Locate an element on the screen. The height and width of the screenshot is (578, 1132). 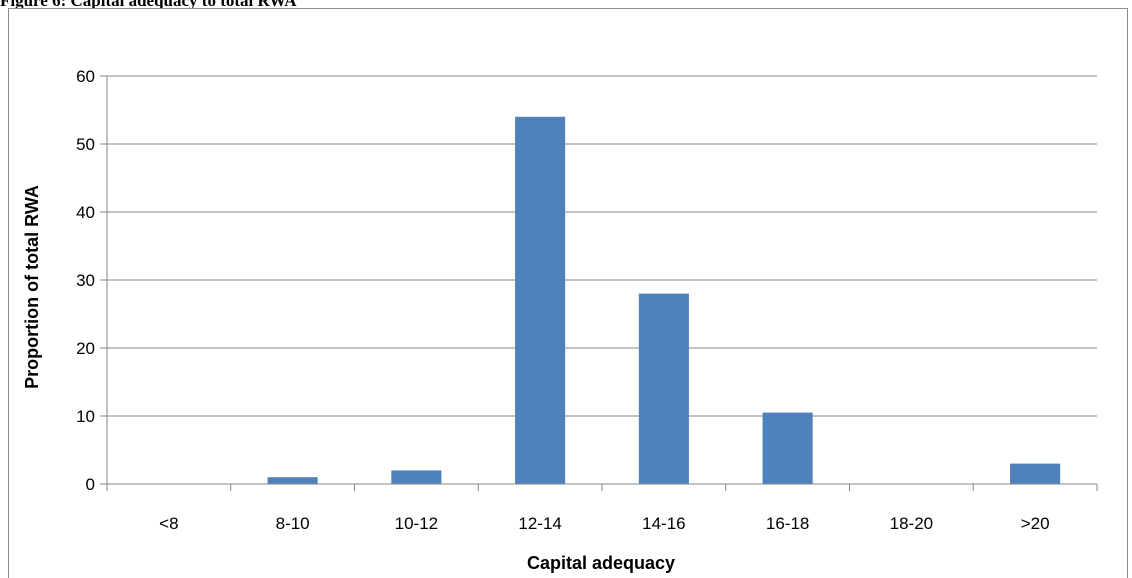
y-tick-label: 30 is located at coordinates (85, 280).